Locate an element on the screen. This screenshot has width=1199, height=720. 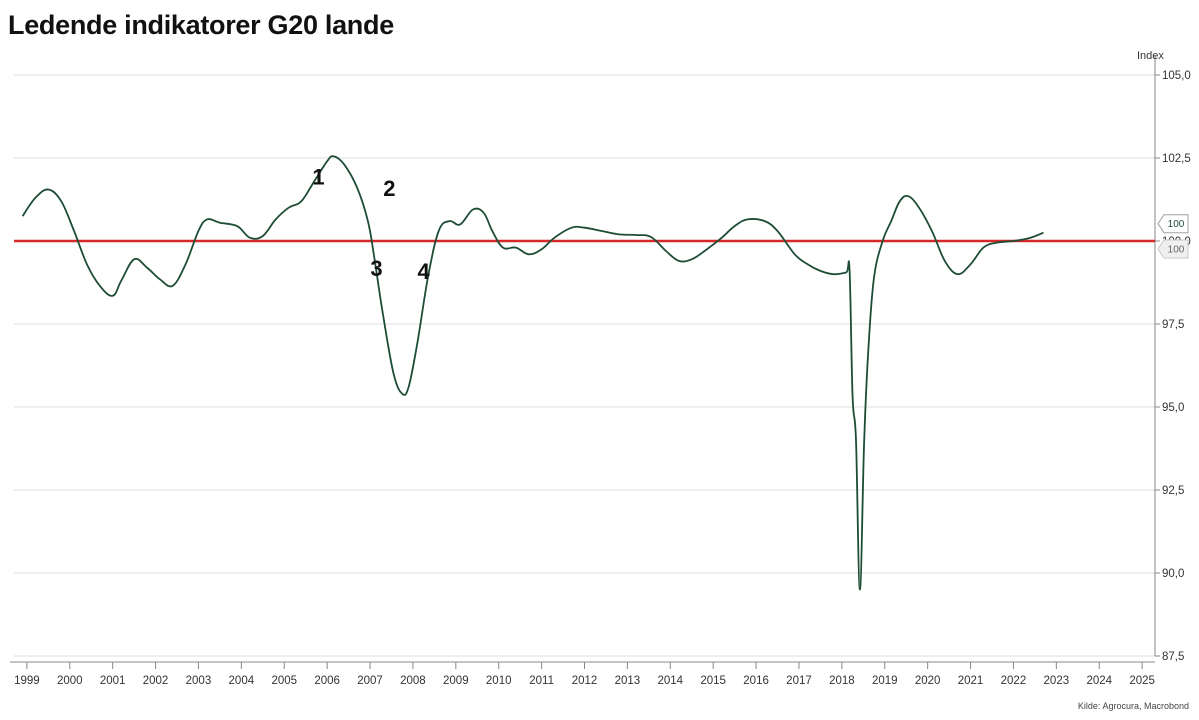
series-value-callout-box is located at coordinates (1173, 224).